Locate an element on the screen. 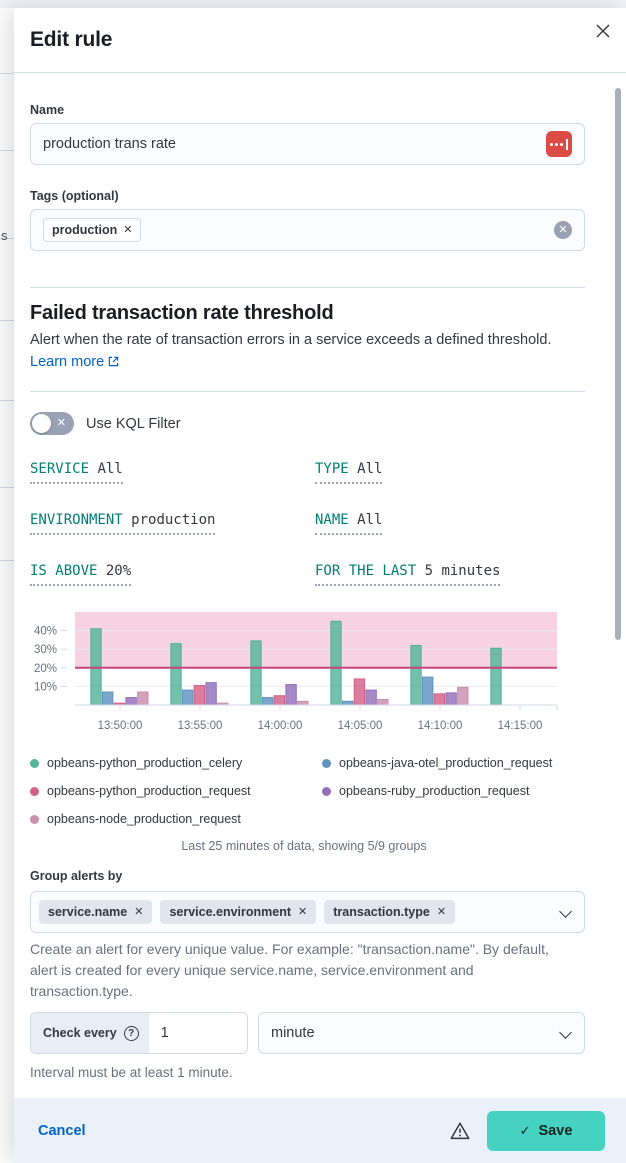 Image resolution: width=626 pixels, height=1163 pixels. toggle-knob is located at coordinates (41, 423).